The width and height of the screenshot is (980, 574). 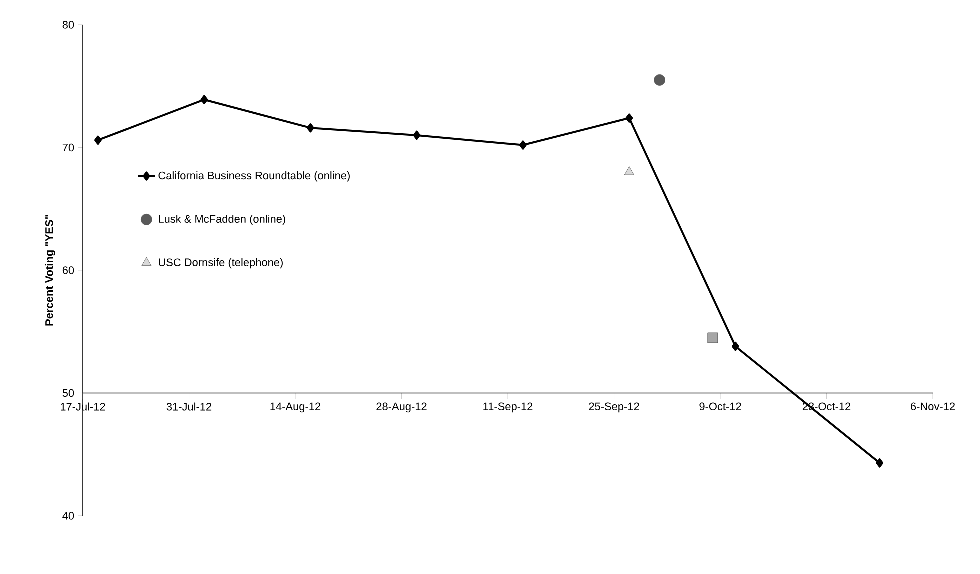 I want to click on legend-label: California Business Roundtable (online), so click(x=254, y=177).